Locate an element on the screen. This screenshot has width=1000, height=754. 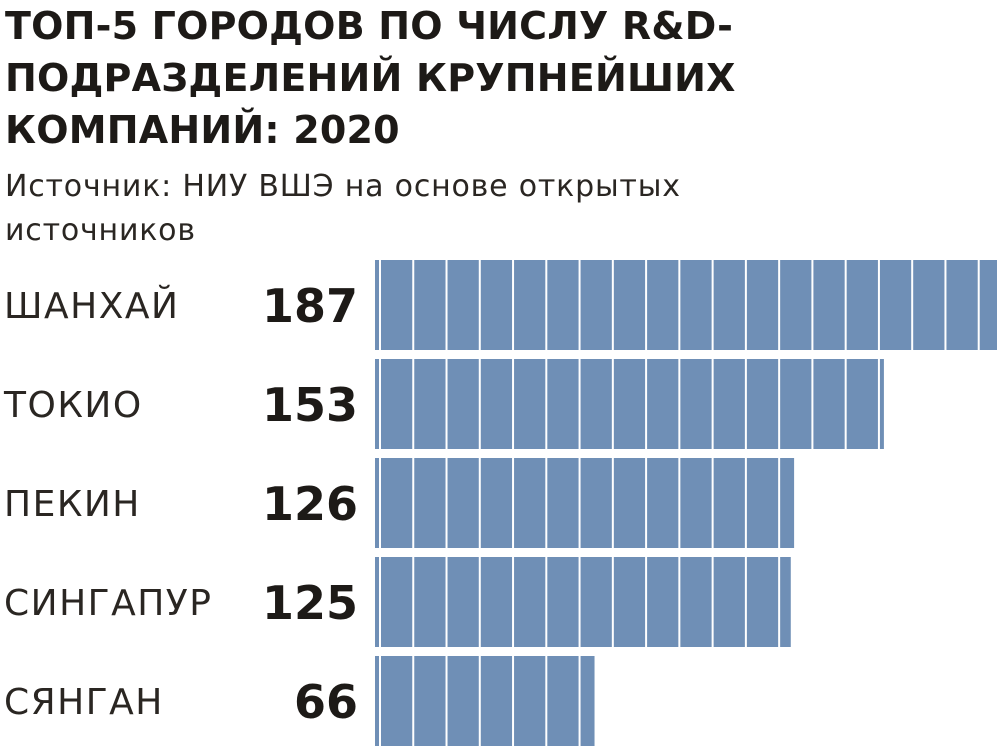
bar-row-5: СЯНГАН 66 is located at coordinates (299, 701).